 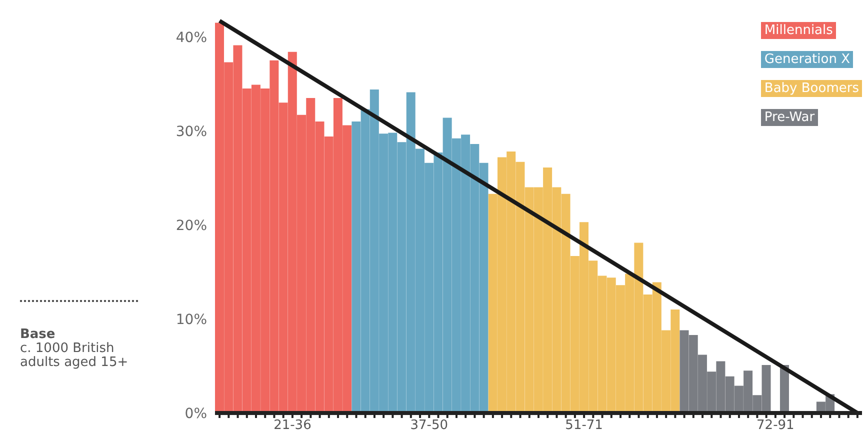 What do you see at coordinates (38, 334) in the screenshot?
I see `text: Base` at bounding box center [38, 334].